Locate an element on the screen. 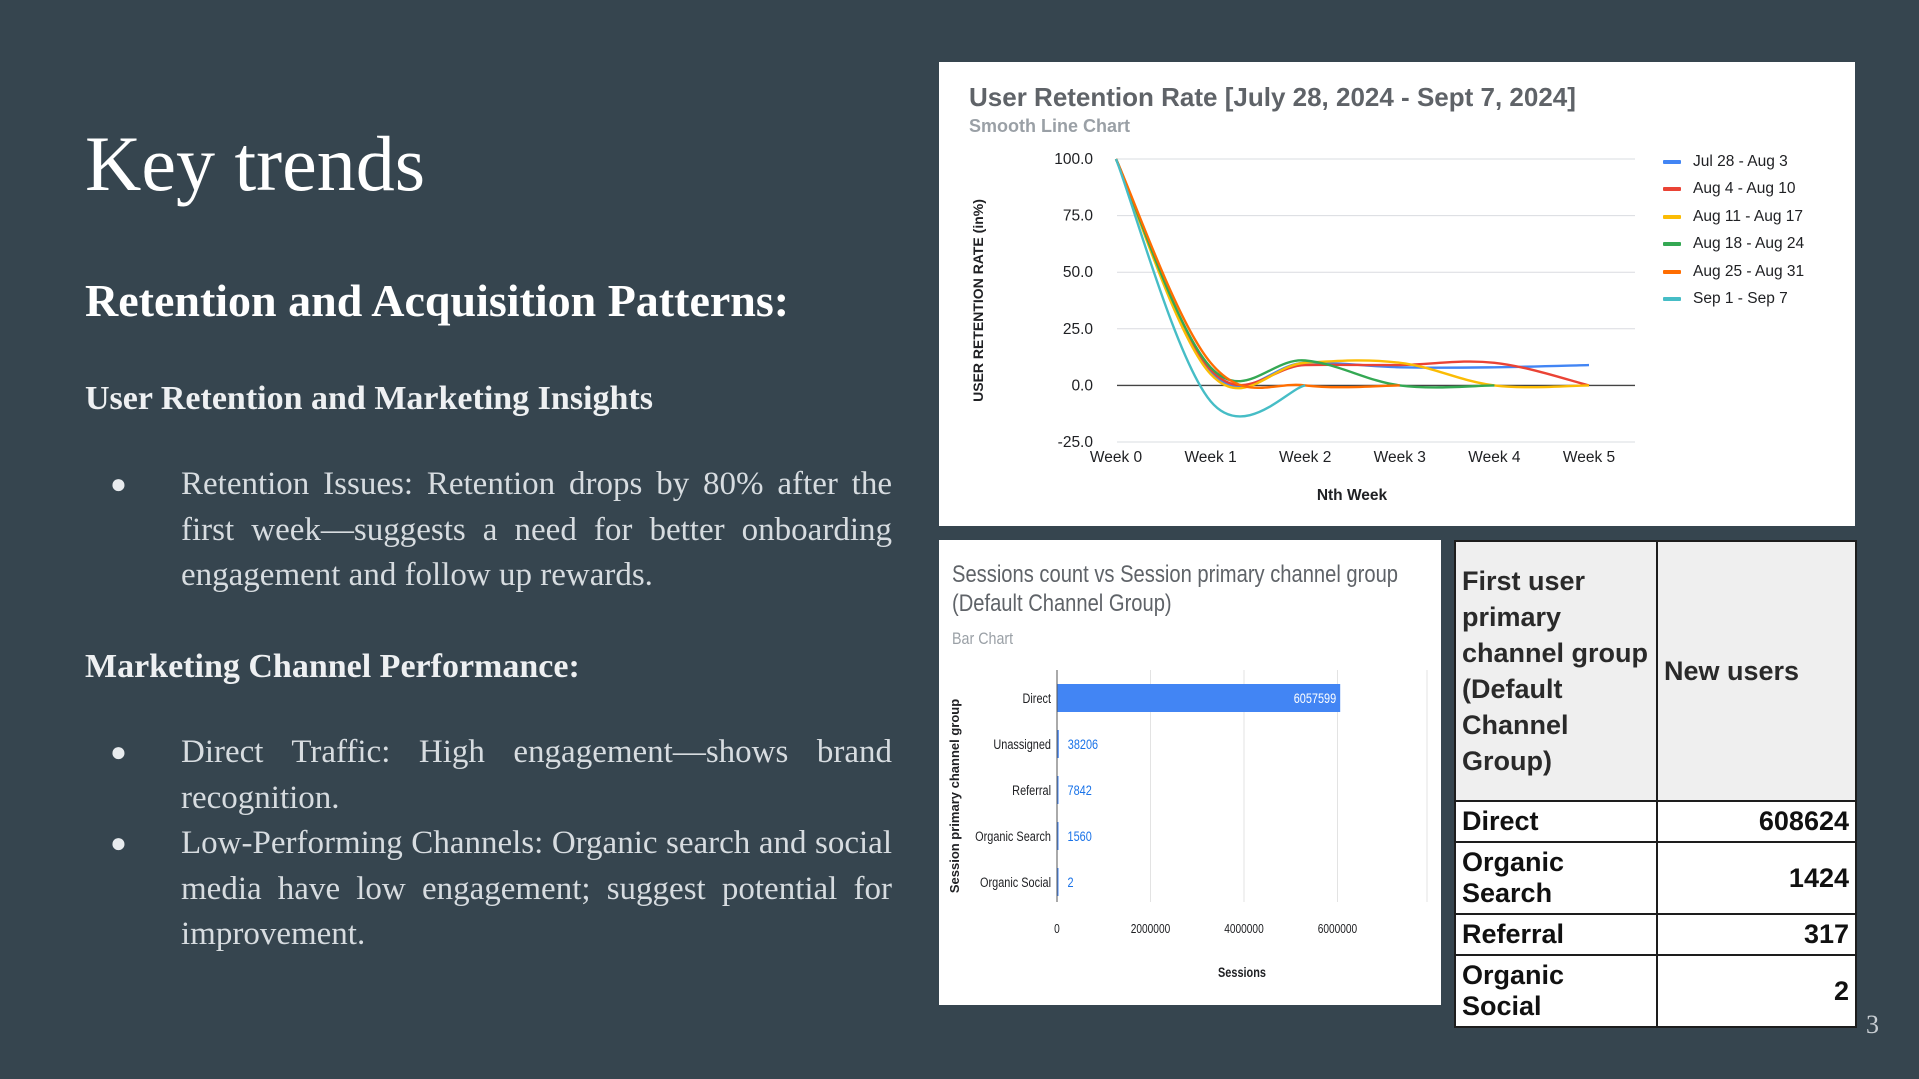 The height and width of the screenshot is (1079, 1919). bar-chart-x-tick: 0 is located at coordinates (1057, 929).